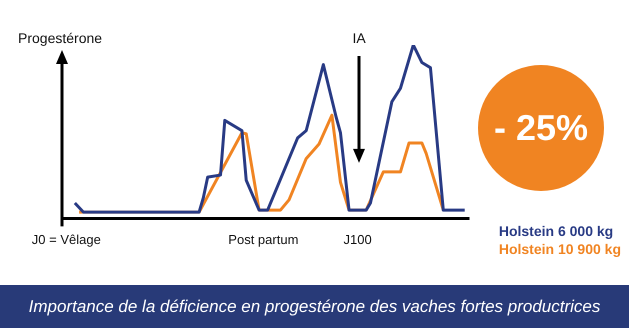 The height and width of the screenshot is (328, 629). I want to click on x-tick-label: J0 = Vêlage, so click(66, 239).